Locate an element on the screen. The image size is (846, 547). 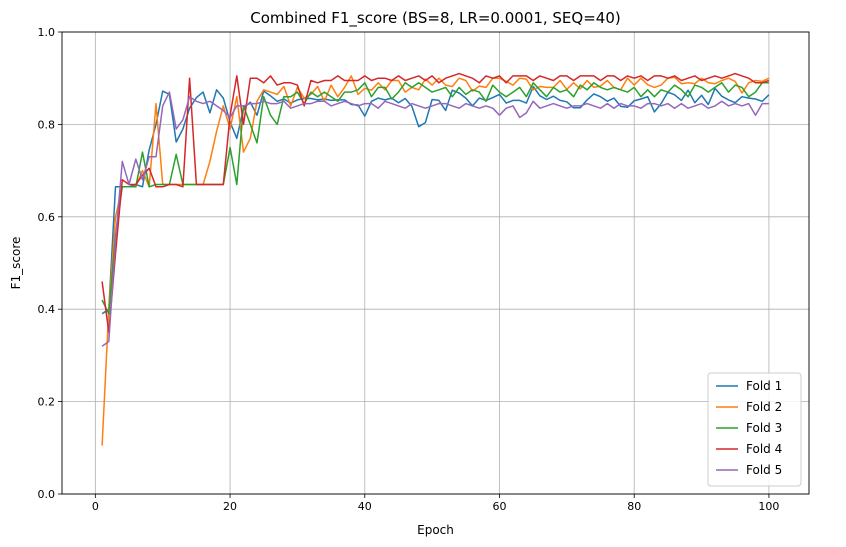
y-tick-label: 0.4 is located at coordinates (47, 309).